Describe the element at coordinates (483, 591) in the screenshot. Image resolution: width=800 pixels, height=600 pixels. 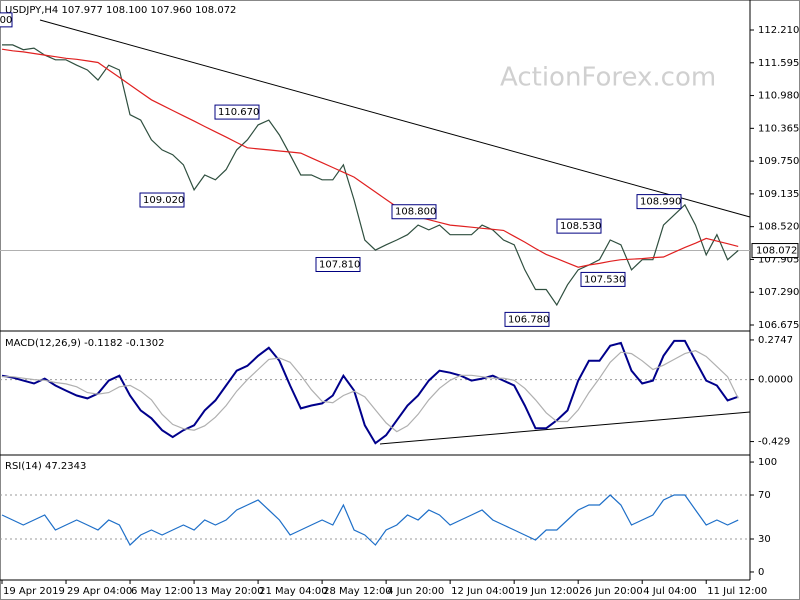
I see `x-tick-label: 12 Jun 04:00` at that location.